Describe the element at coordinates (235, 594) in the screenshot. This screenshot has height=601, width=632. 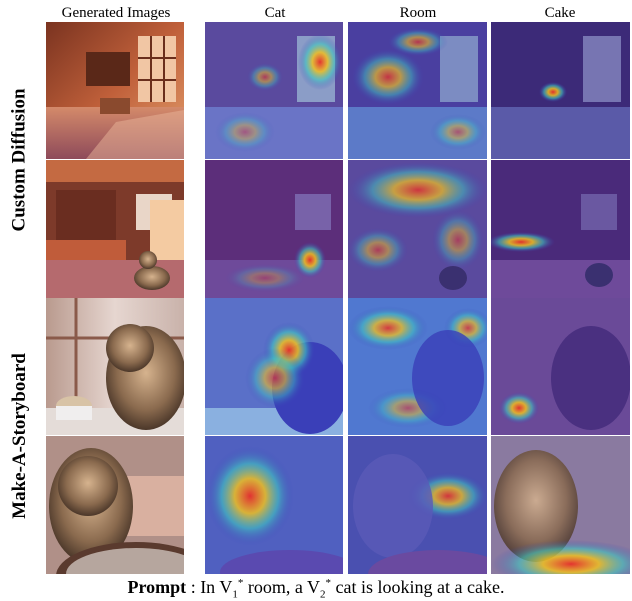
I see `prompt-sub-1: 1` at that location.